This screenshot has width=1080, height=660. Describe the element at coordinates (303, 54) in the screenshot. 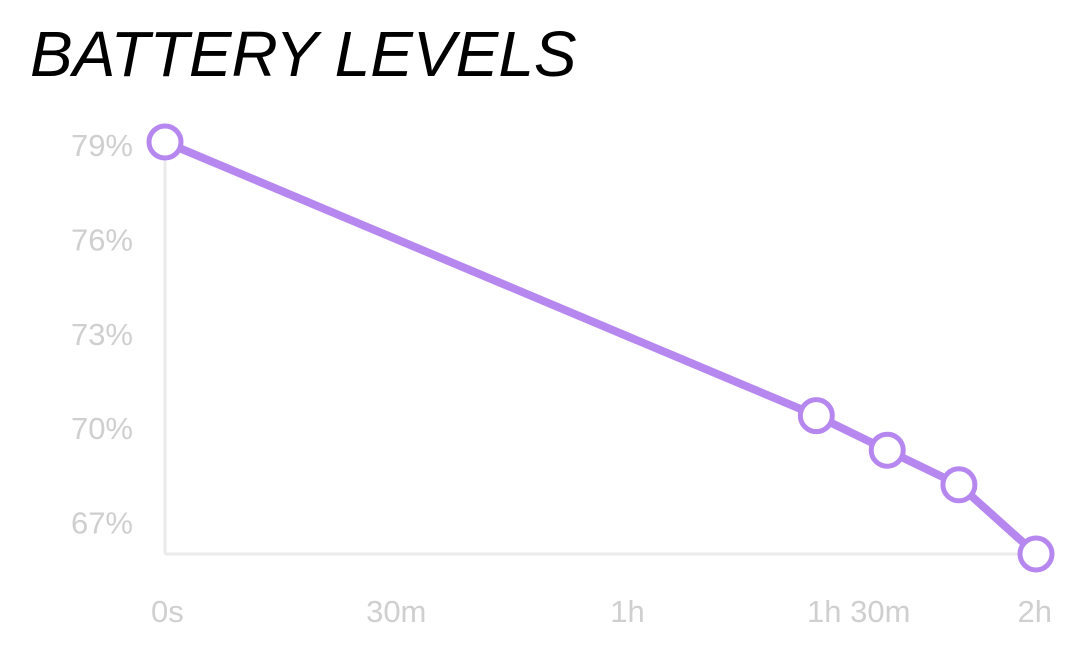

I see `chart-title: BATTERY LEVELS` at that location.